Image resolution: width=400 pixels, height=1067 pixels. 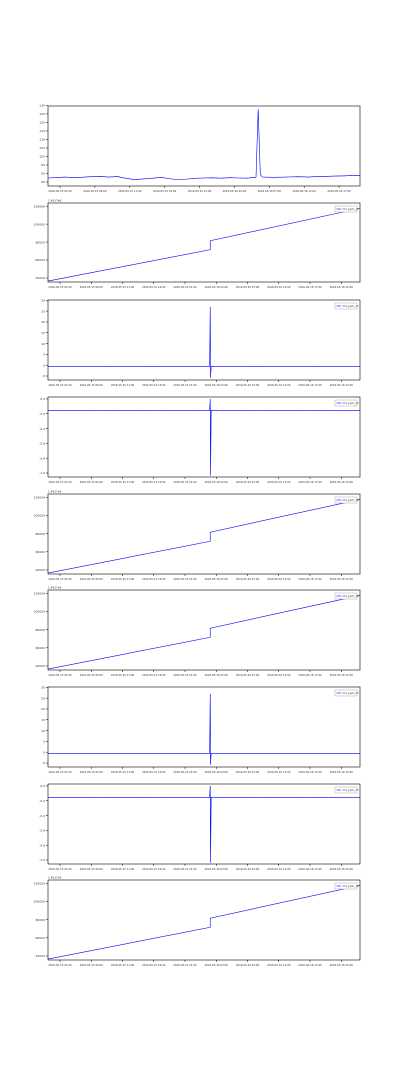 I want to click on y-tick-label: 125, so click(x=42, y=114).